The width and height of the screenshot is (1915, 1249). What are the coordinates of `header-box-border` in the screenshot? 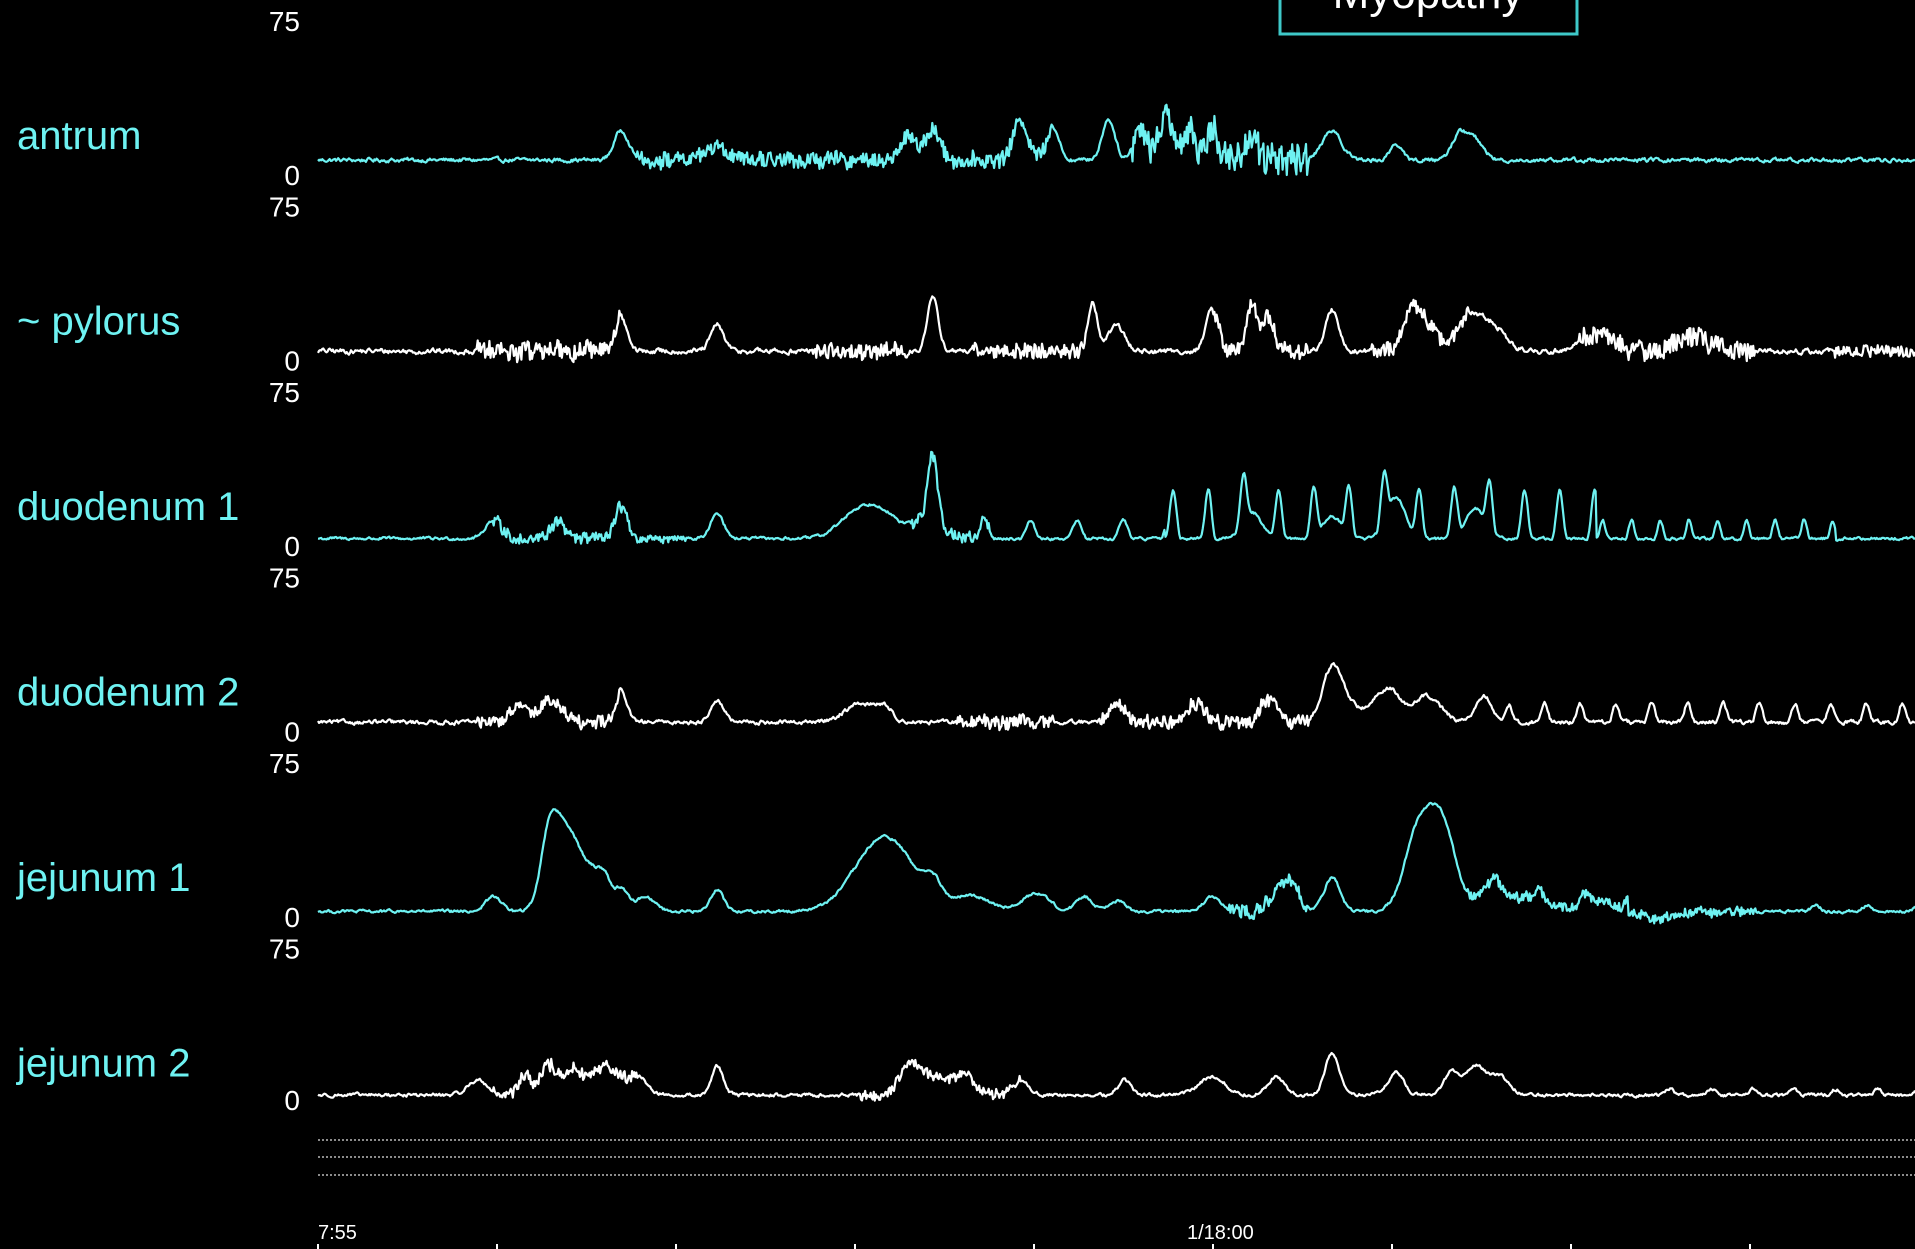 It's located at (1428, 18).